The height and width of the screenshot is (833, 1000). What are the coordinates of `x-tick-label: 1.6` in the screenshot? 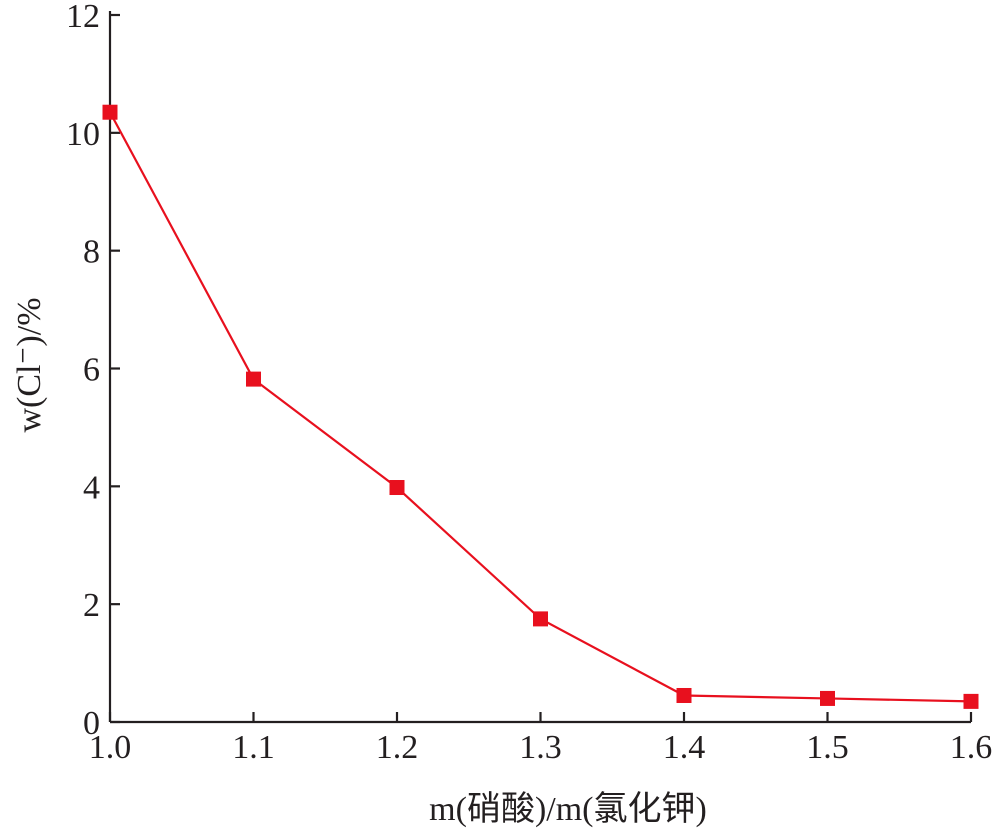 It's located at (971, 747).